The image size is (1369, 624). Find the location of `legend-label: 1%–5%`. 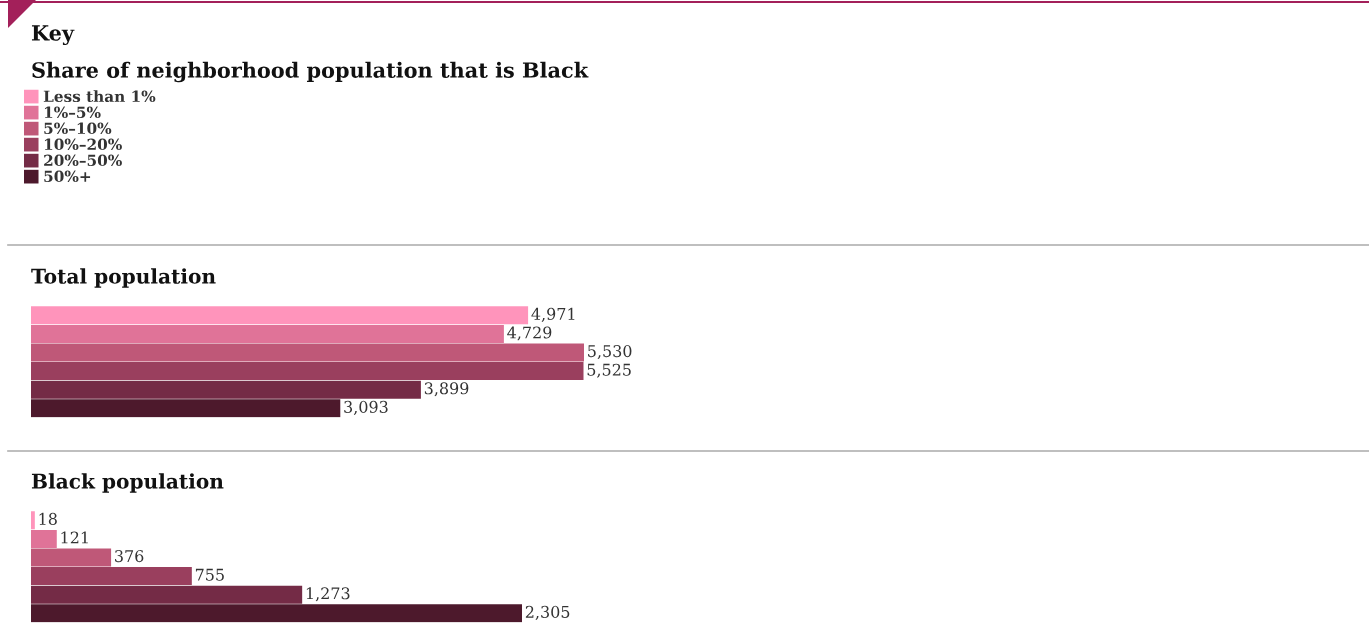

legend-label: 1%–5% is located at coordinates (72, 112).